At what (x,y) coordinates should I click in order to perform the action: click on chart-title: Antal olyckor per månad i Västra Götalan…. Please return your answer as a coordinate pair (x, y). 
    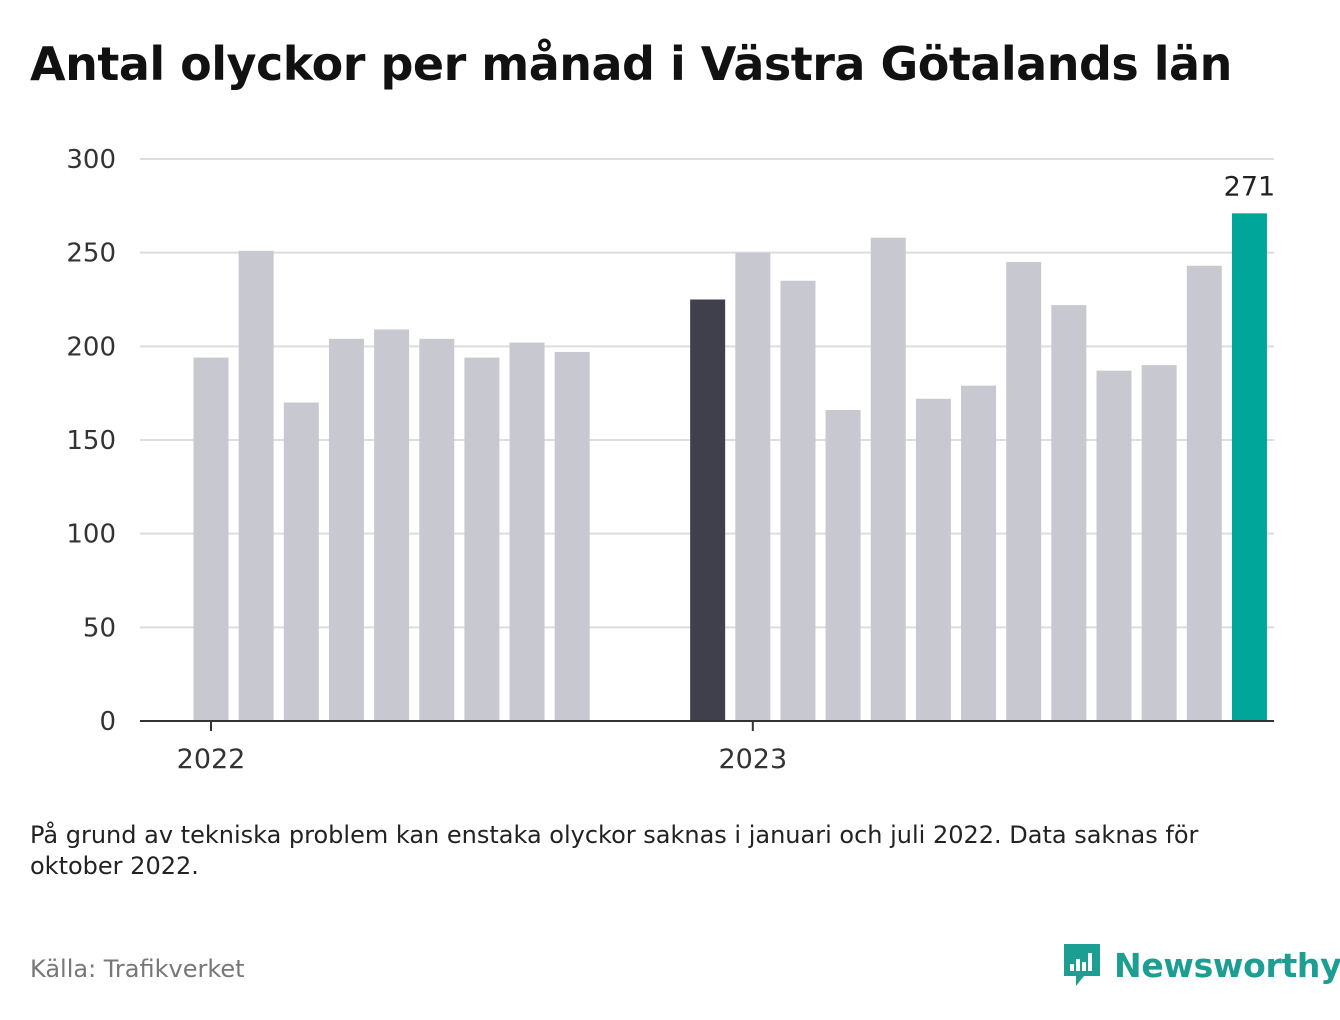
    Looking at the image, I should click on (631, 64).